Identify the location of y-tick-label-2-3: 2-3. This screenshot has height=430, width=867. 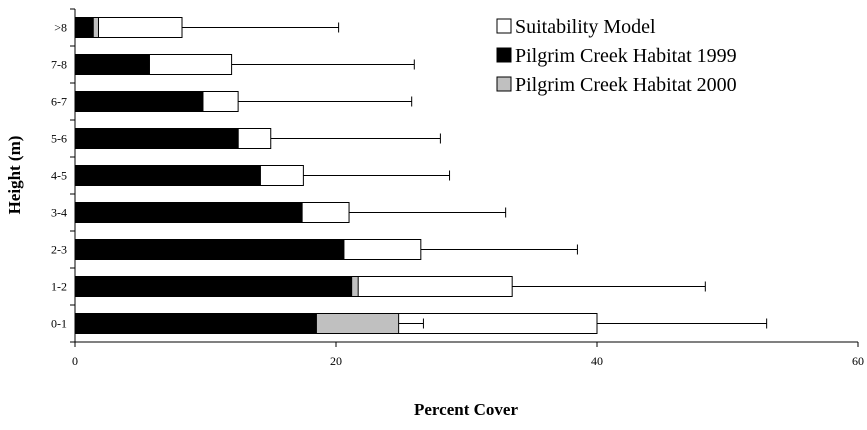
(59, 250).